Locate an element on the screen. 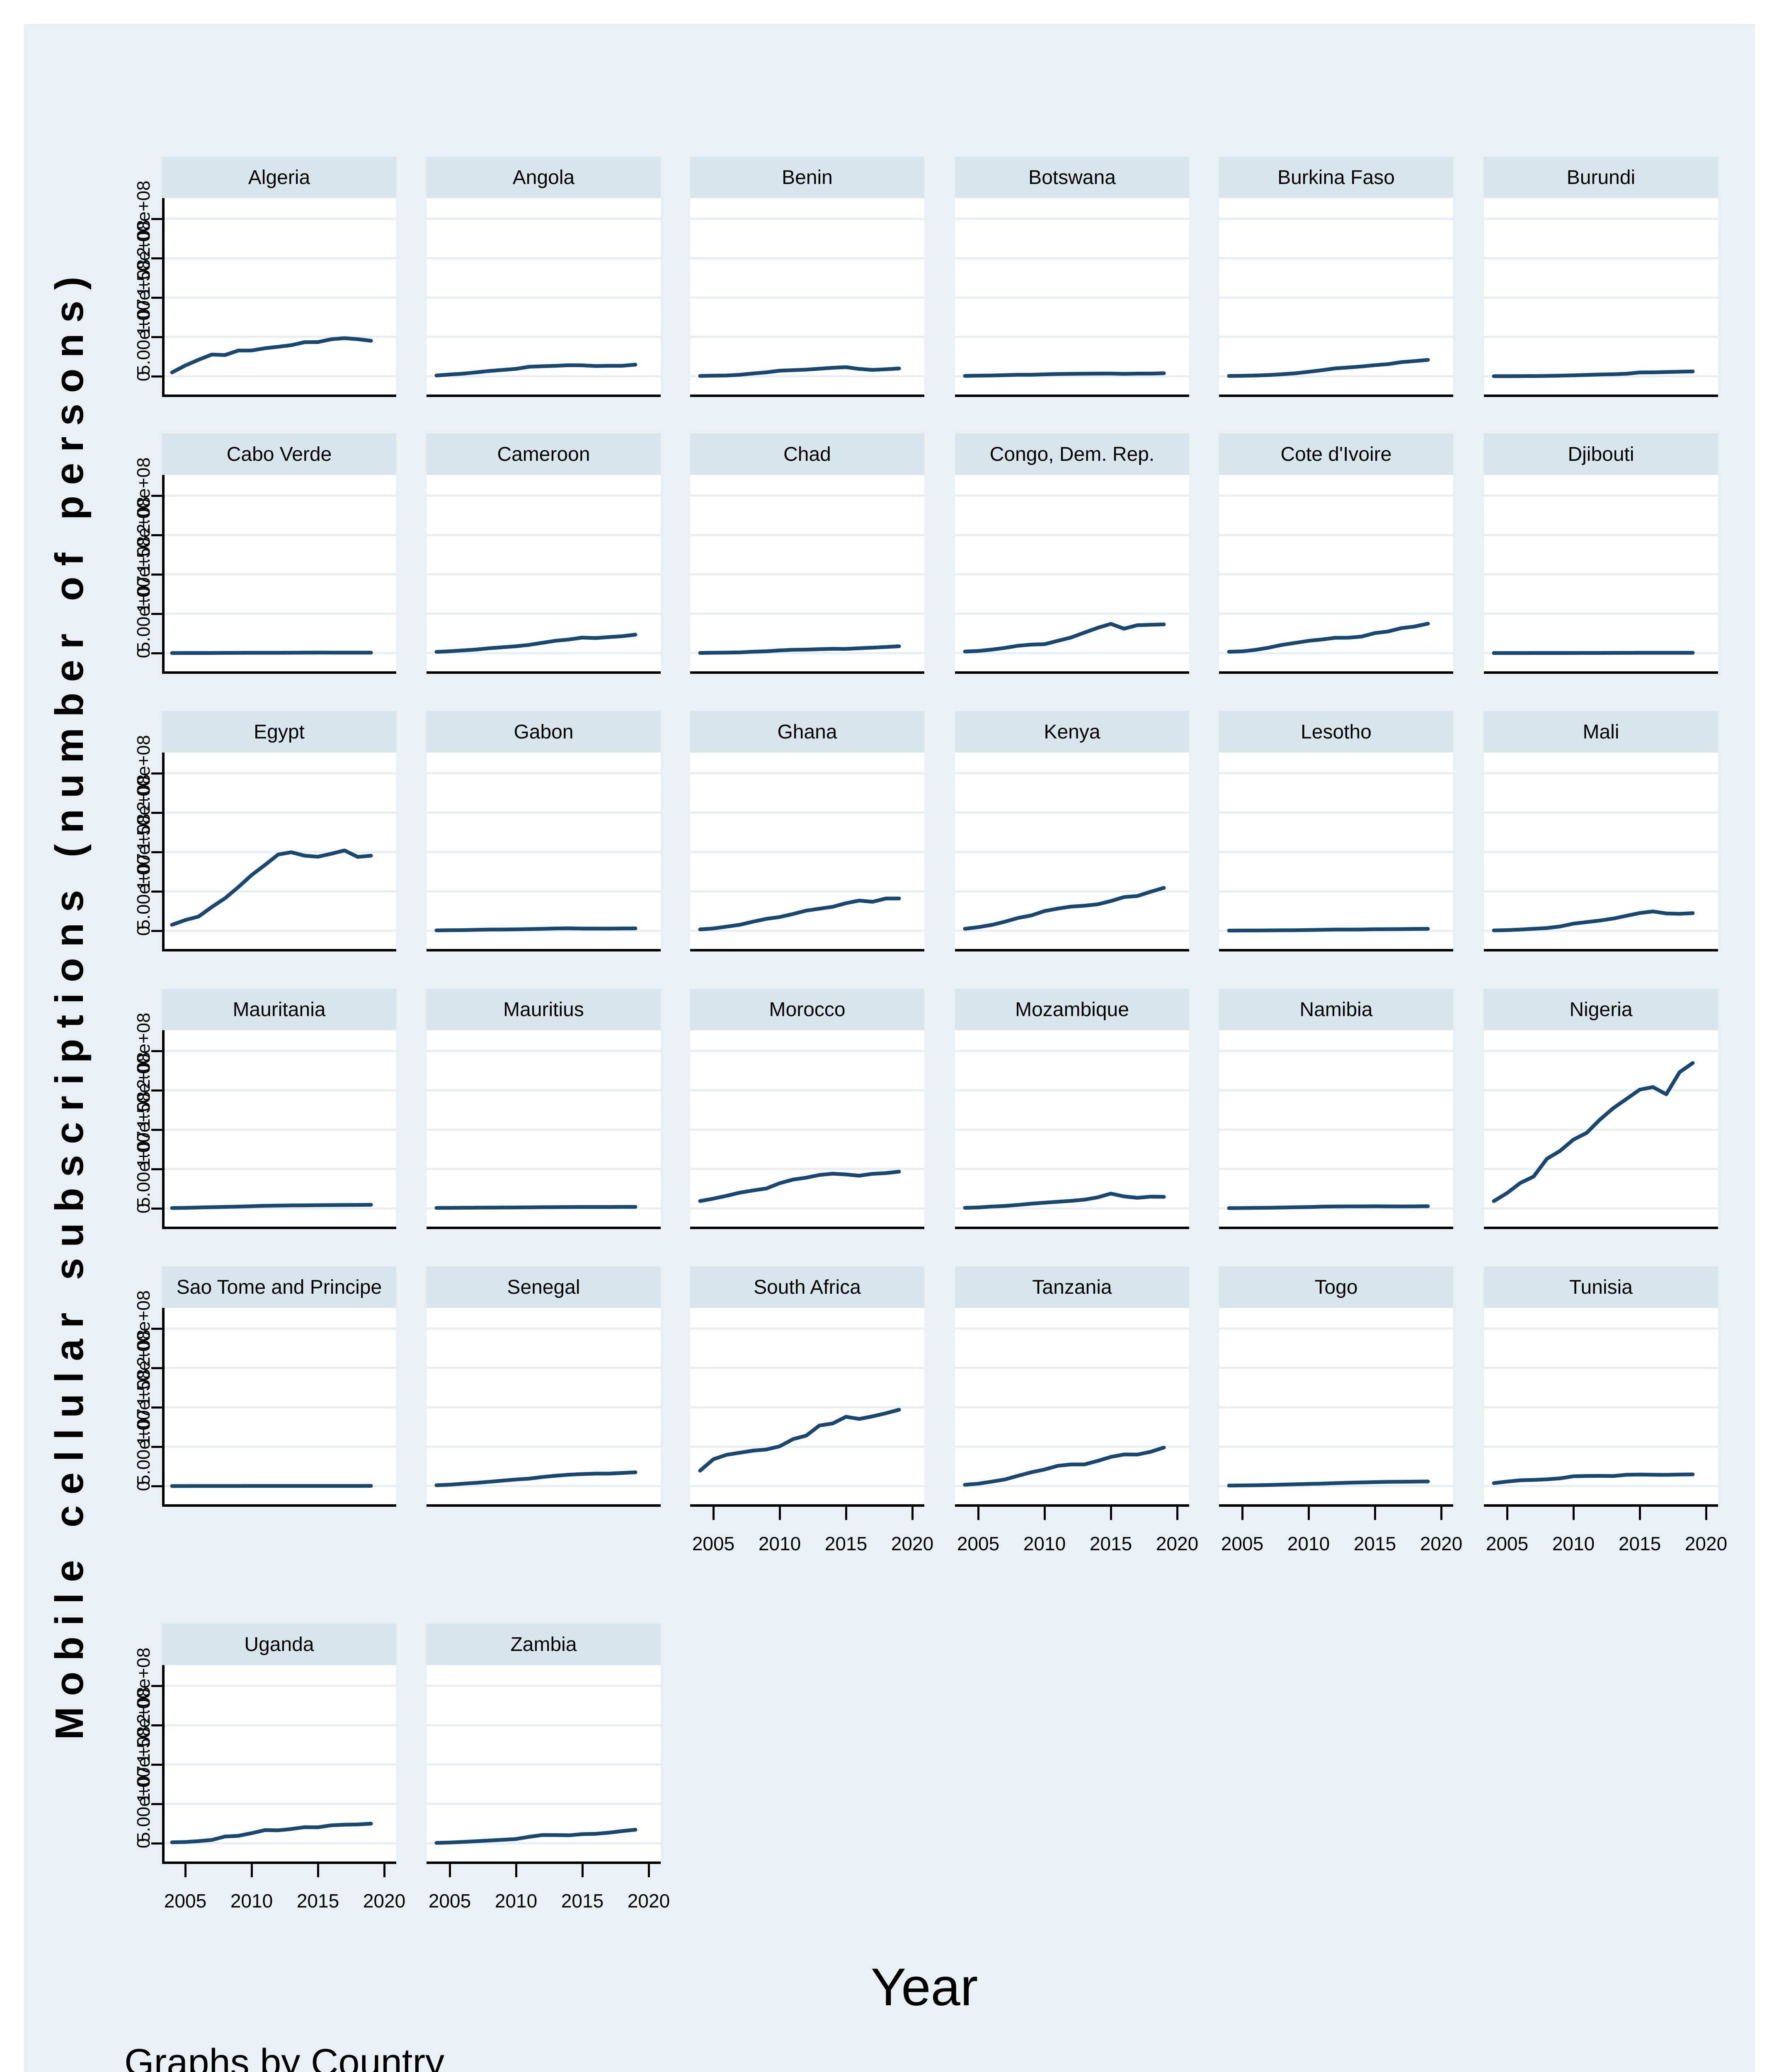 This screenshot has height=2072, width=1779. data-line-morocco is located at coordinates (799, 1186).